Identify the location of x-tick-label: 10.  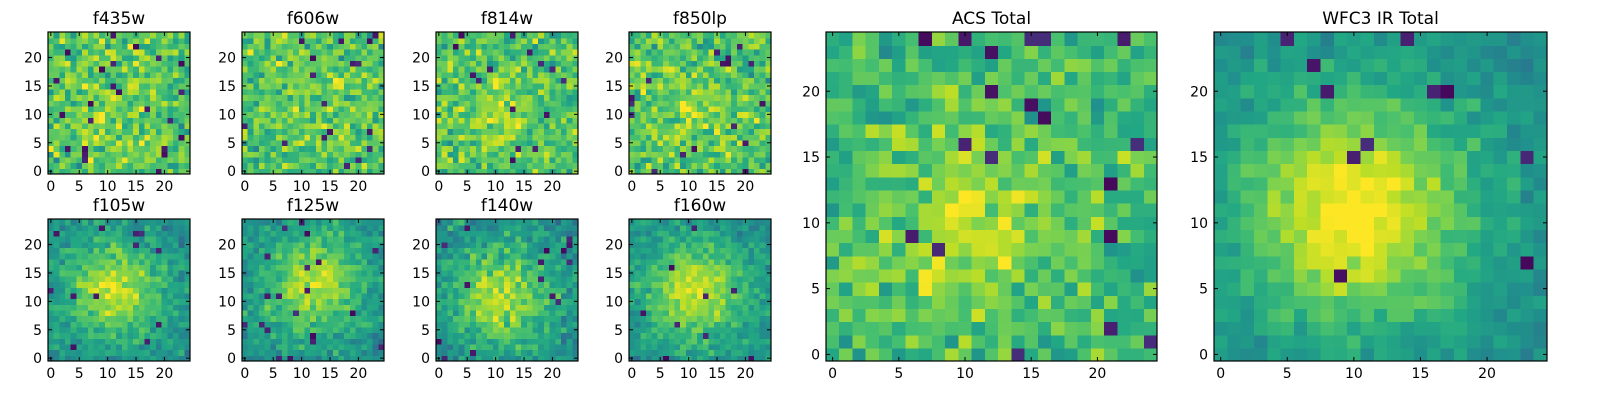
(108, 187).